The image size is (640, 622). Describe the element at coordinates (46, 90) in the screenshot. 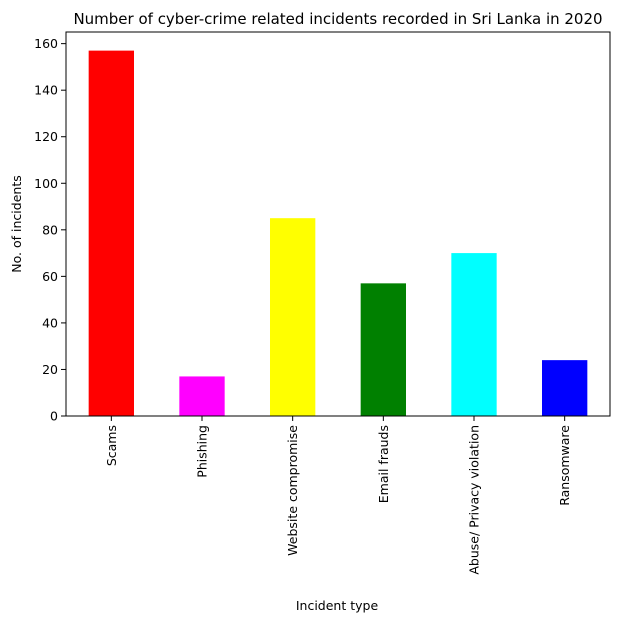

I see `y-tick-label-7: 140` at that location.